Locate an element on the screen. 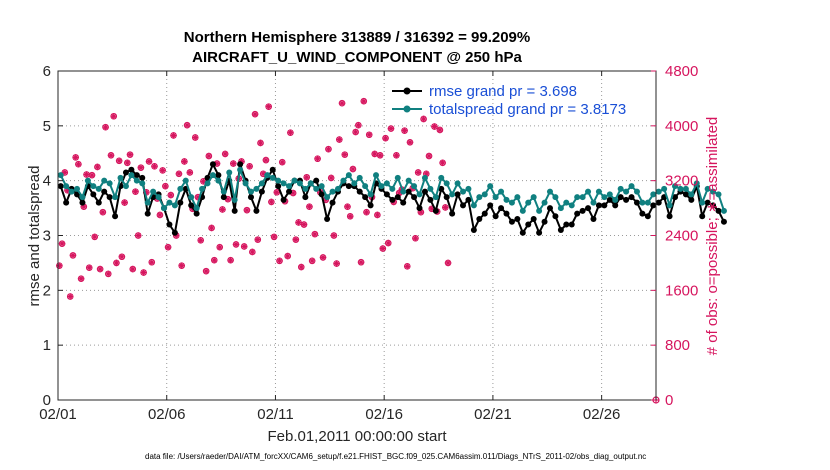 The height and width of the screenshot is (470, 830). y-tick-label-right: 0 is located at coordinates (669, 400).